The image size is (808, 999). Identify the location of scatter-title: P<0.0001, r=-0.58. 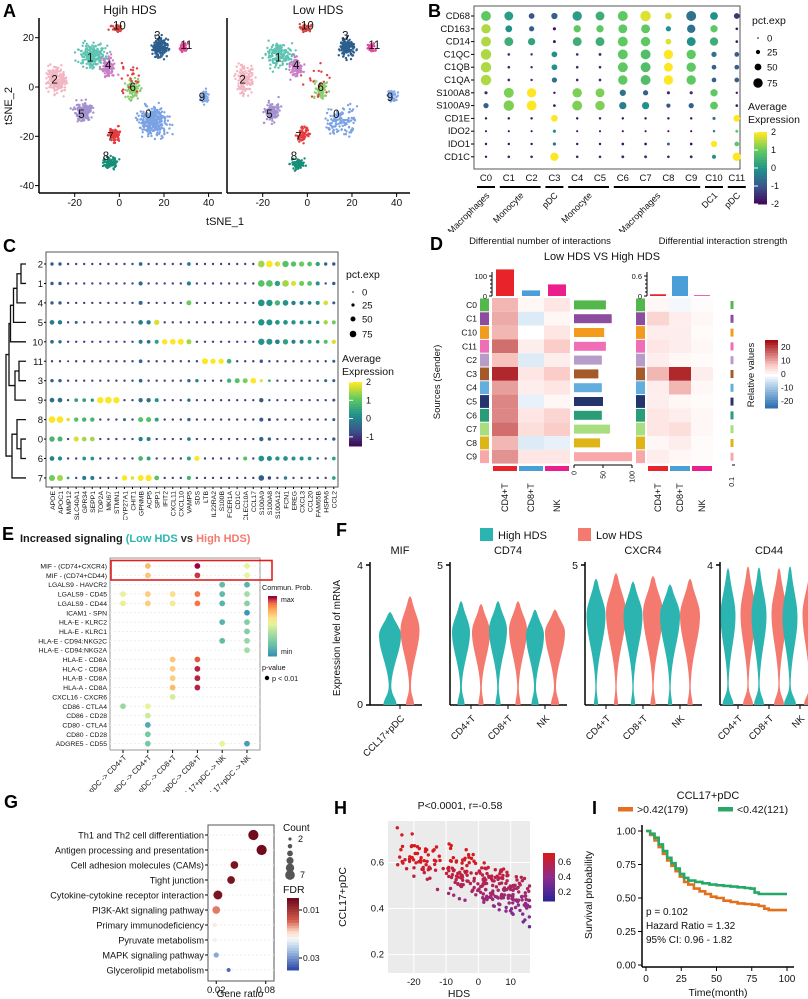
(460, 806).